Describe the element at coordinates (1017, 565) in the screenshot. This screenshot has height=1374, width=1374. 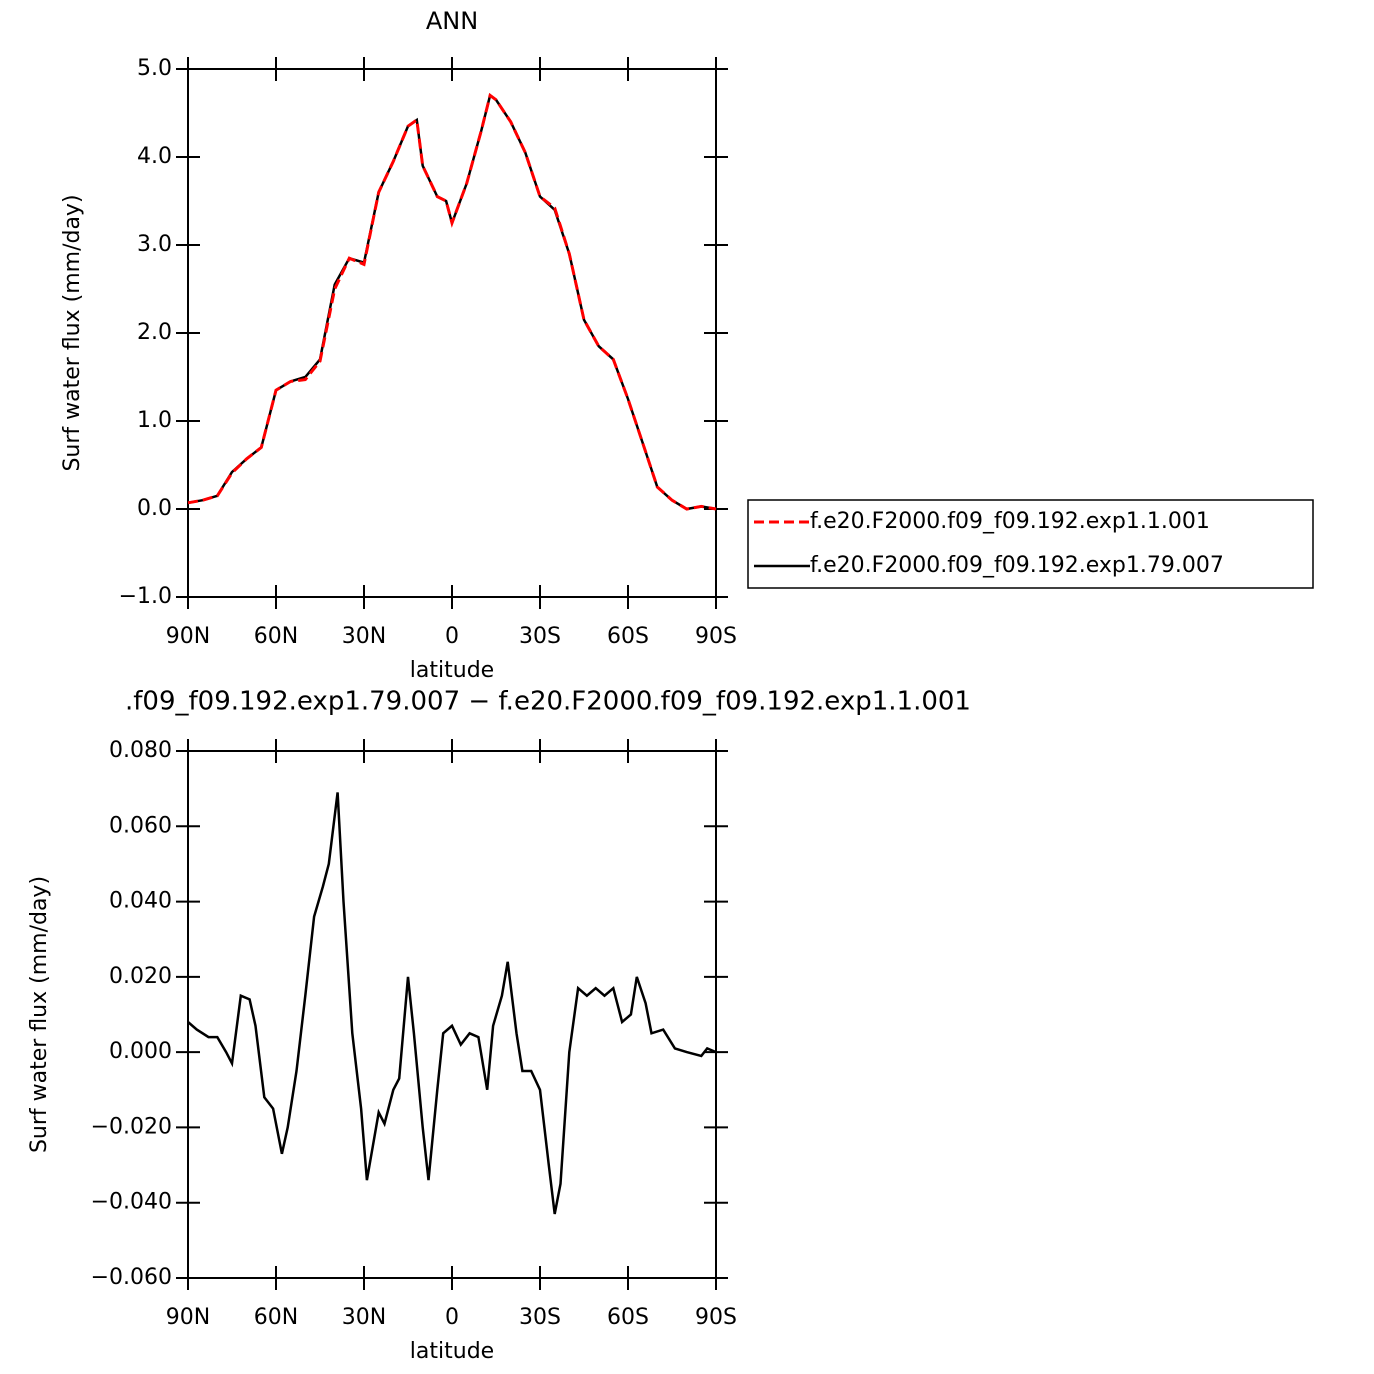
I see `legend-label: f.e20.F2000.f09_f09.192.exp1.79.007` at that location.